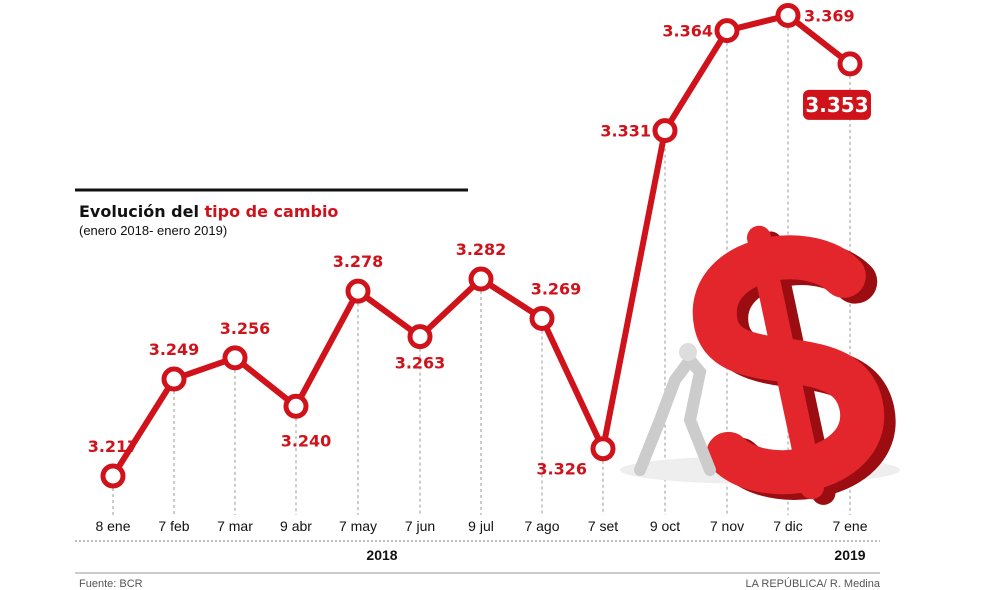 This screenshot has width=1000, height=590. What do you see at coordinates (208, 211) in the screenshot?
I see `chart-title: Evolución del tipo de cambio` at bounding box center [208, 211].